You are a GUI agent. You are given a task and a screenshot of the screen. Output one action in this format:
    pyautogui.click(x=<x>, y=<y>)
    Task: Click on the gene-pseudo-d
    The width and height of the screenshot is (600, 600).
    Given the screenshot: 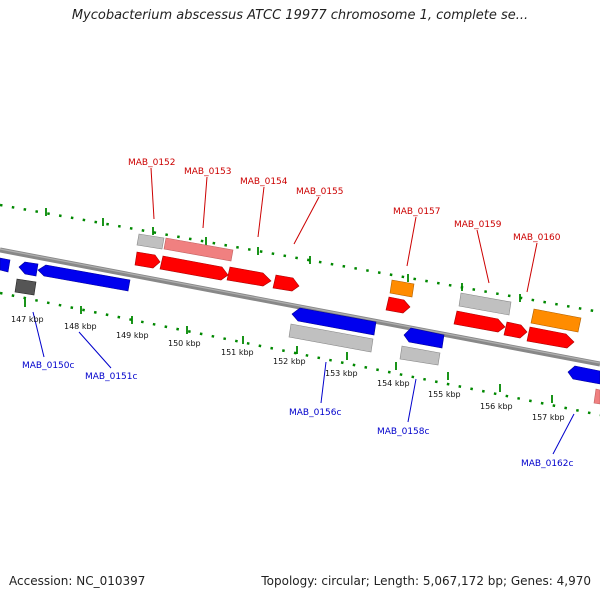 What is the action you would take?
    pyautogui.click(x=420, y=355)
    